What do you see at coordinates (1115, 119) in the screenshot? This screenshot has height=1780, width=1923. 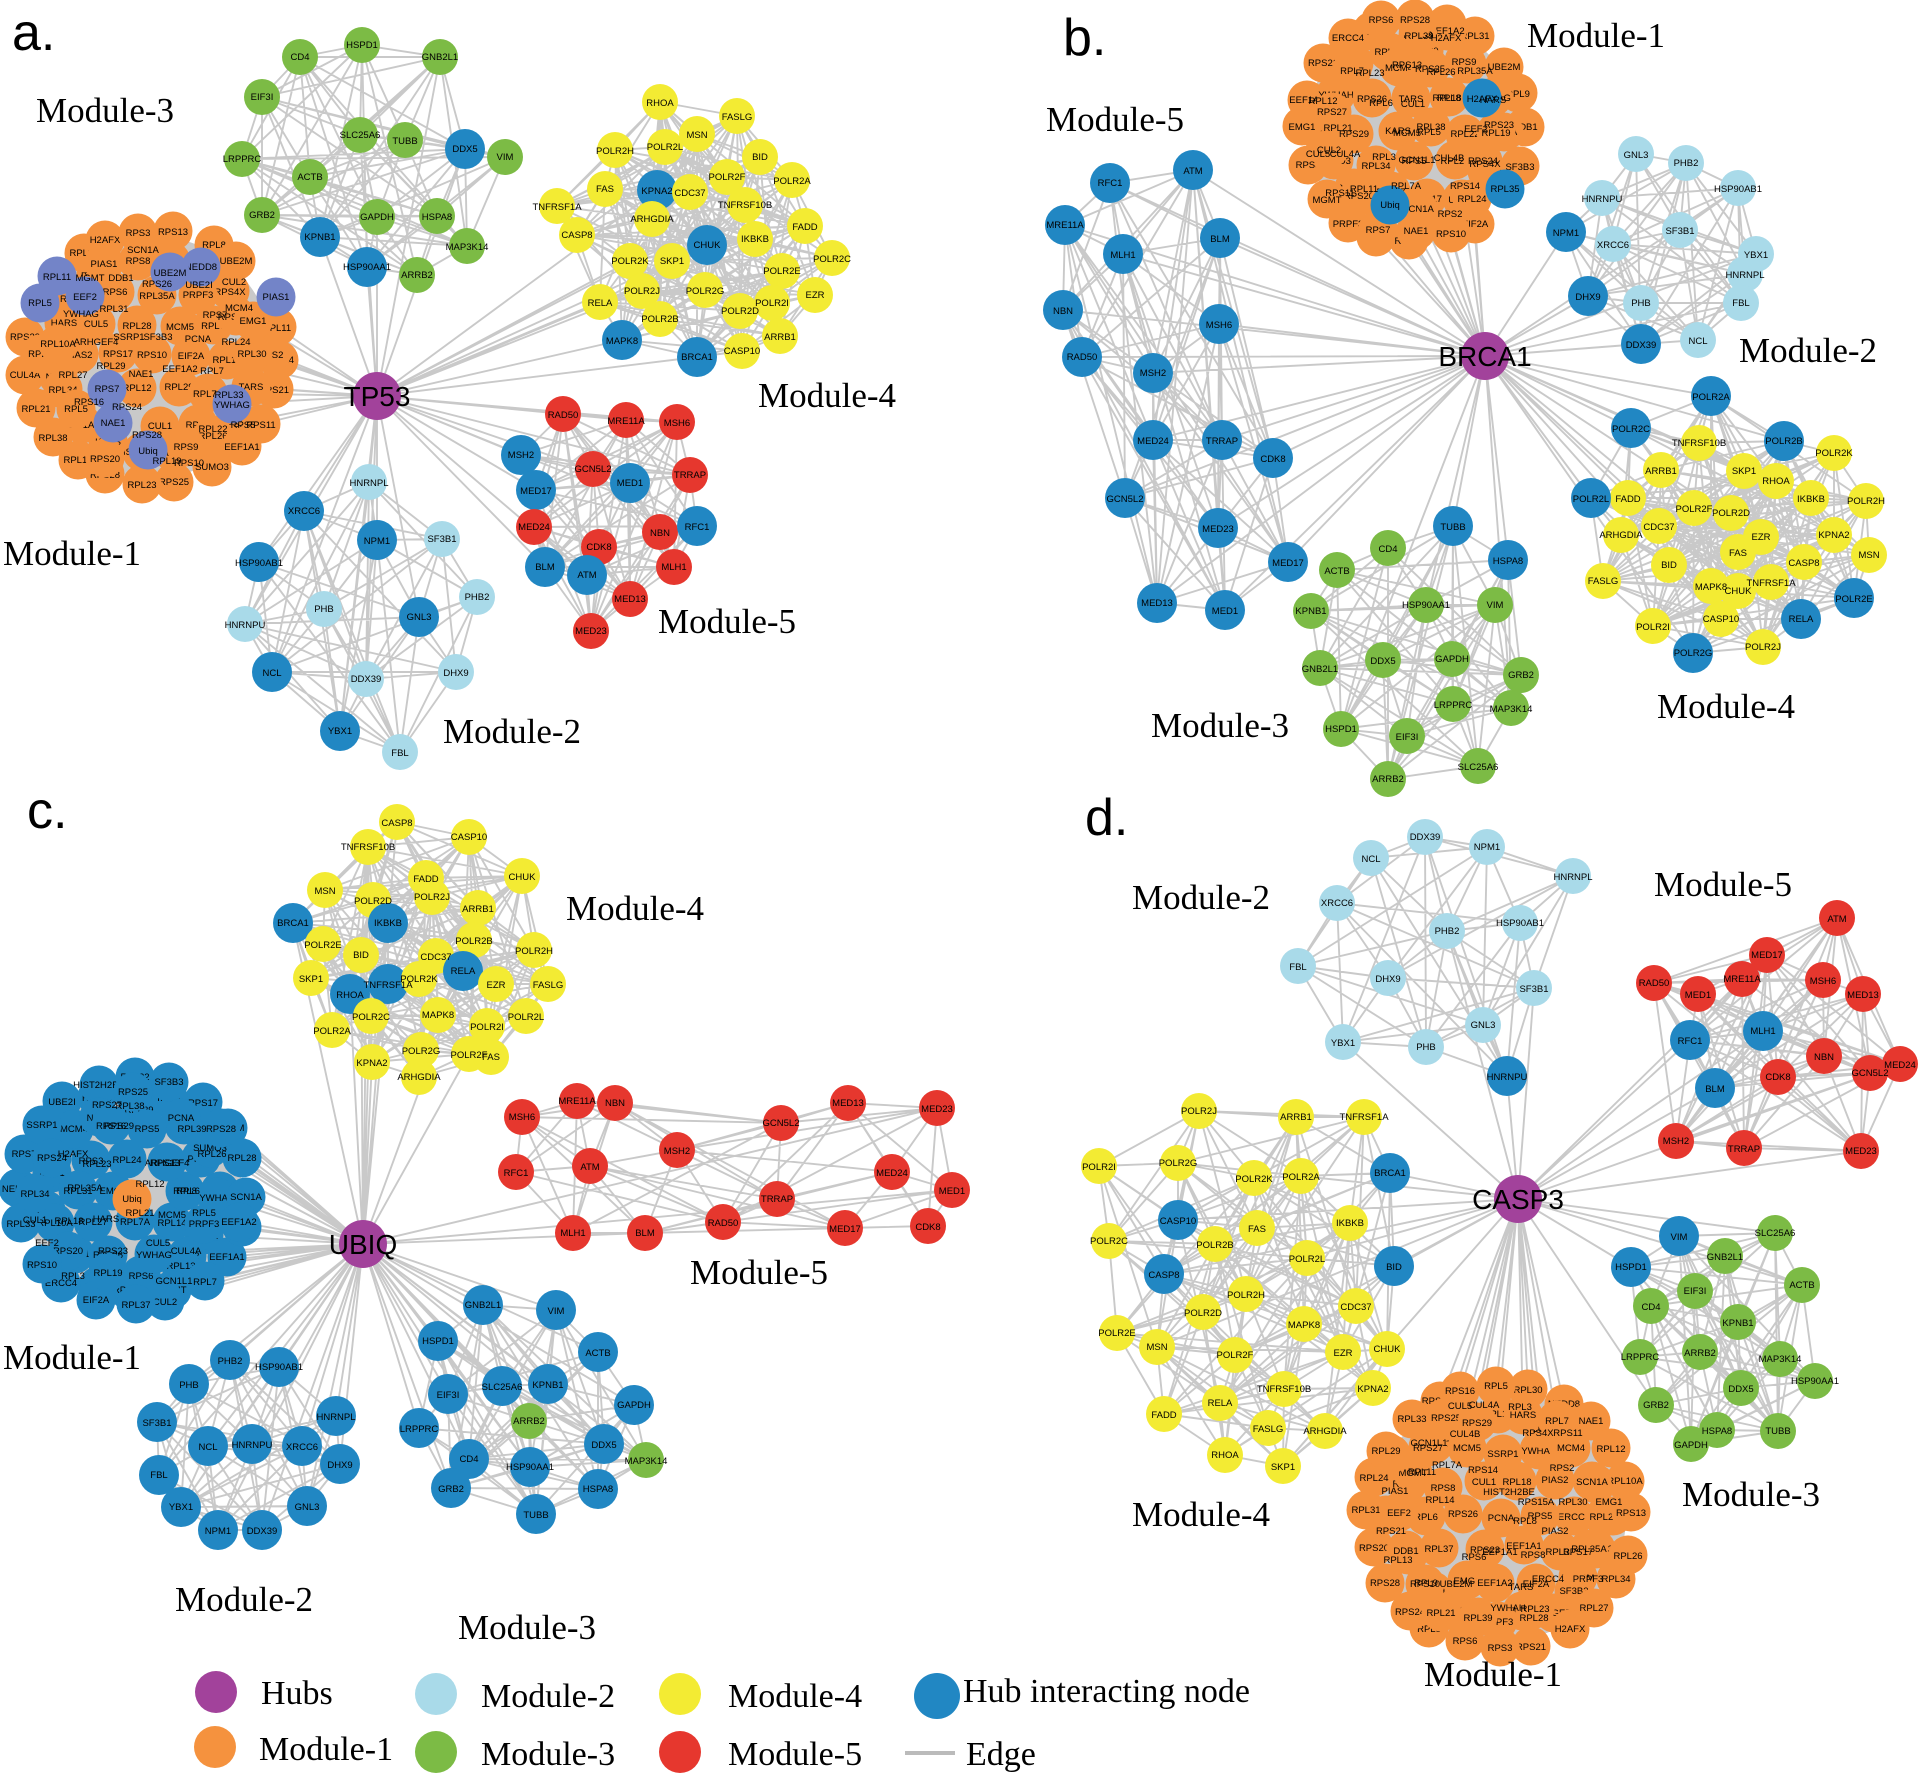 I see `svg-text: Module-5` at bounding box center [1115, 119].